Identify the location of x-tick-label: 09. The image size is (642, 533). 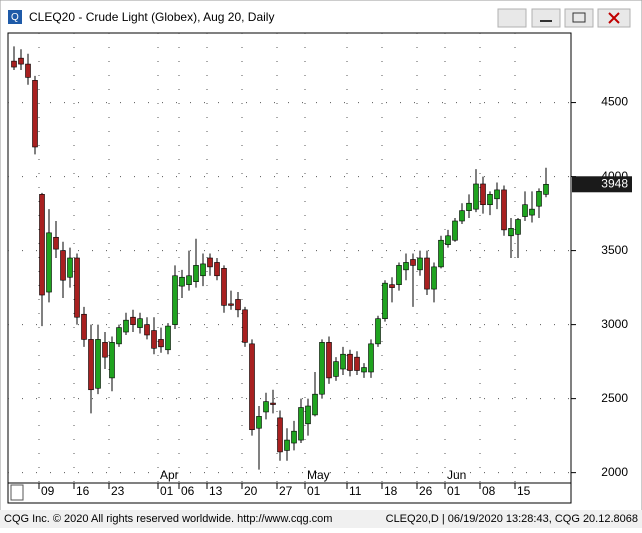
(48, 491).